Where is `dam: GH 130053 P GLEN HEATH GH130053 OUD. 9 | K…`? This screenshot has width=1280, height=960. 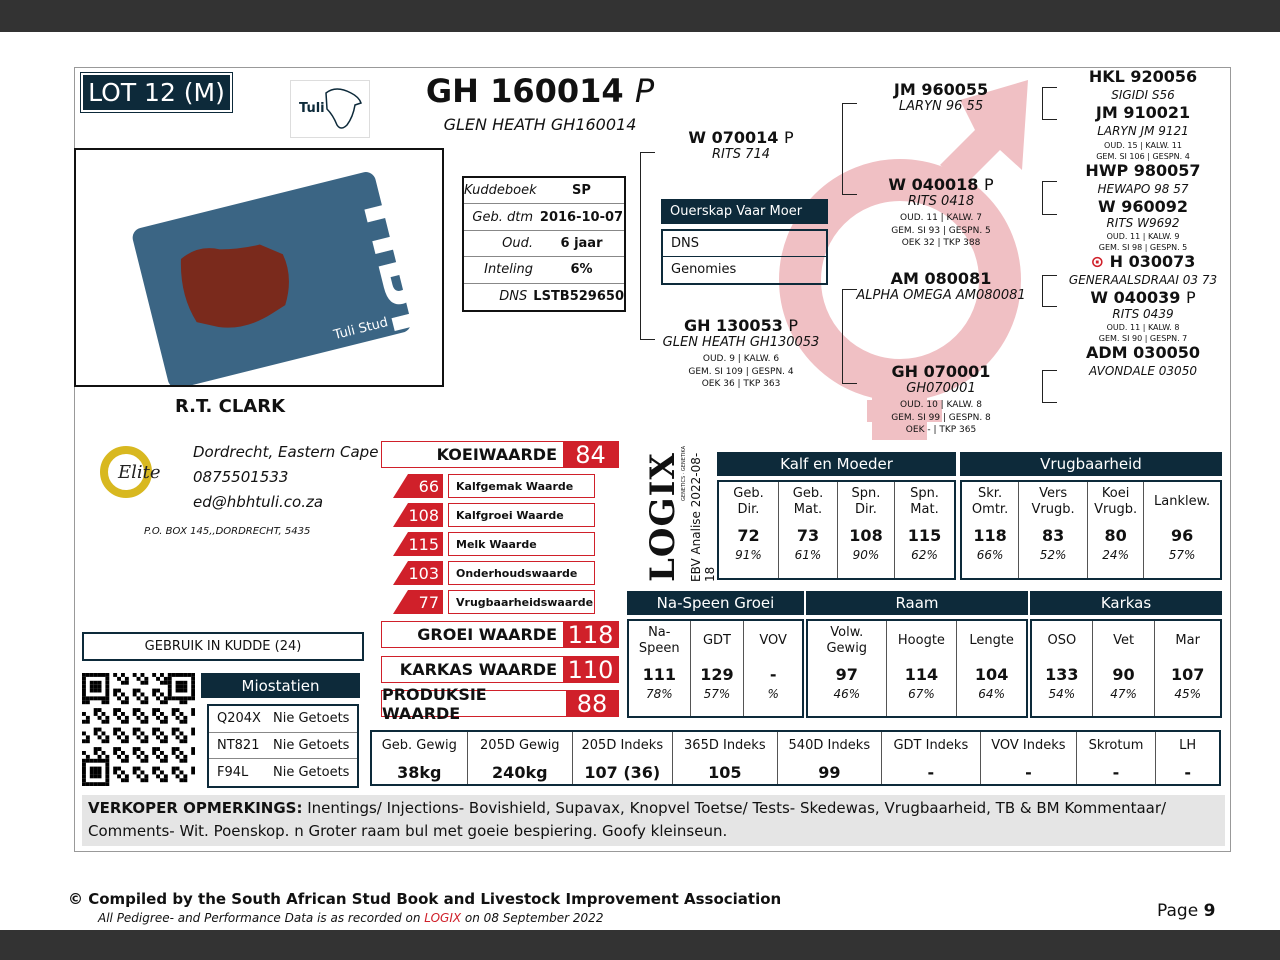
dam: GH 130053 P GLEN HEATH GH130053 OUD. 9 | K… is located at coordinates (741, 352).